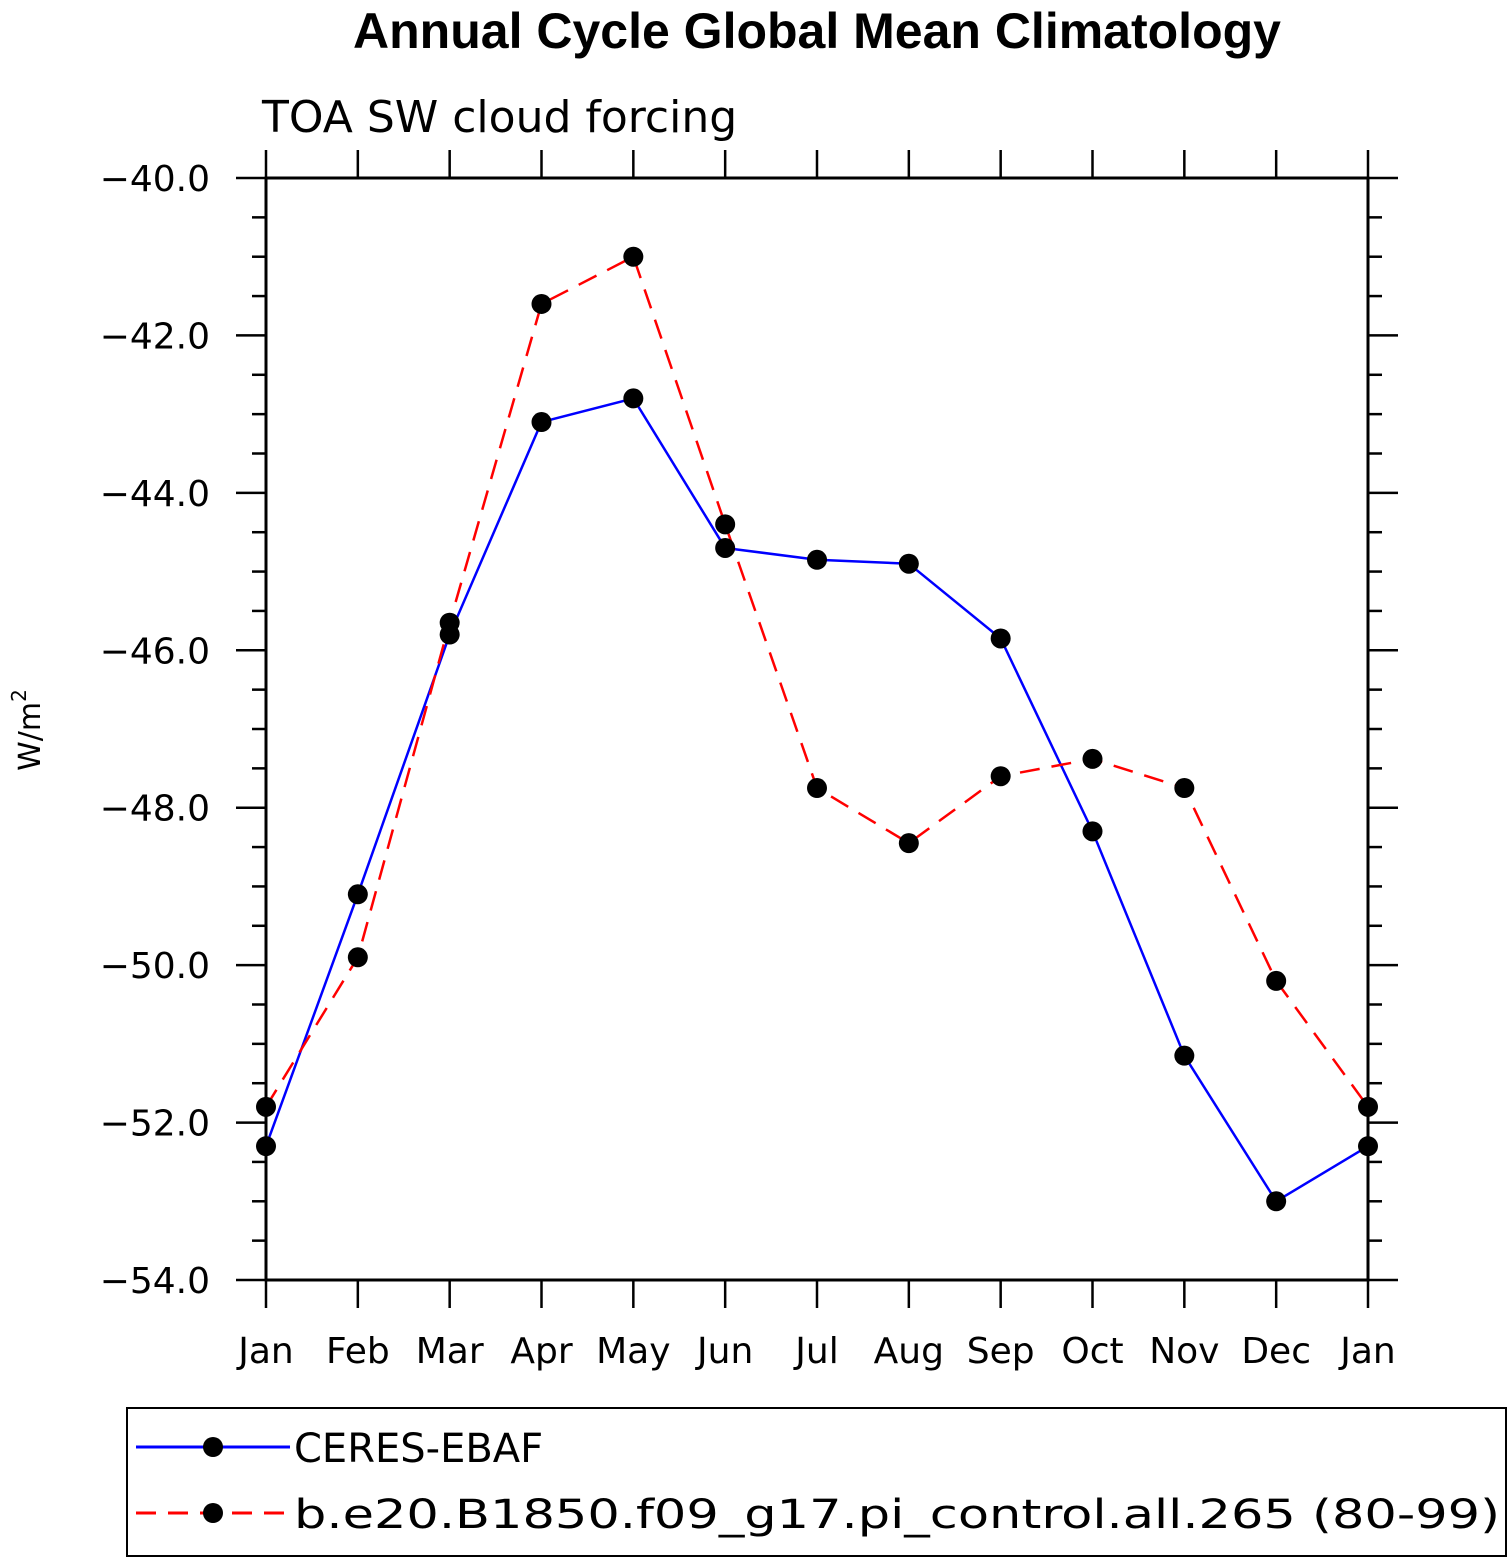  What do you see at coordinates (30, 736) in the screenshot?
I see `y-axis-label-unit: W/m` at bounding box center [30, 736].